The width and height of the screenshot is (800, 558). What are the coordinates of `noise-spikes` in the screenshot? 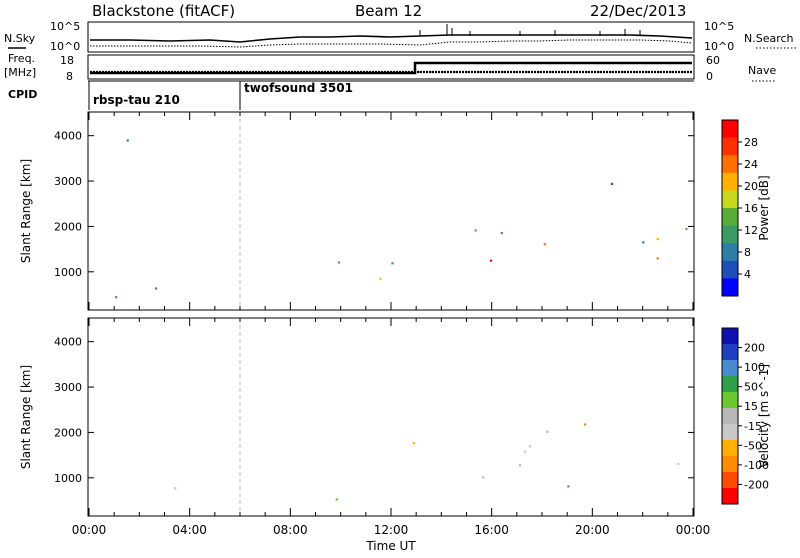 It's located at (530, 30).